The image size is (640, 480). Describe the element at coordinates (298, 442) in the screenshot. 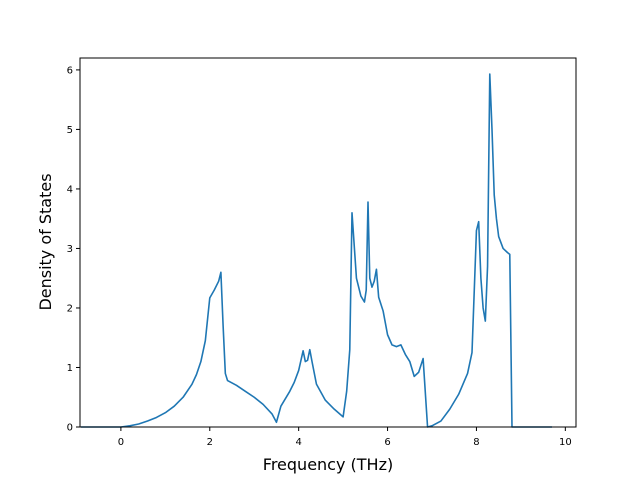

I see `x-tick-label: 4` at that location.